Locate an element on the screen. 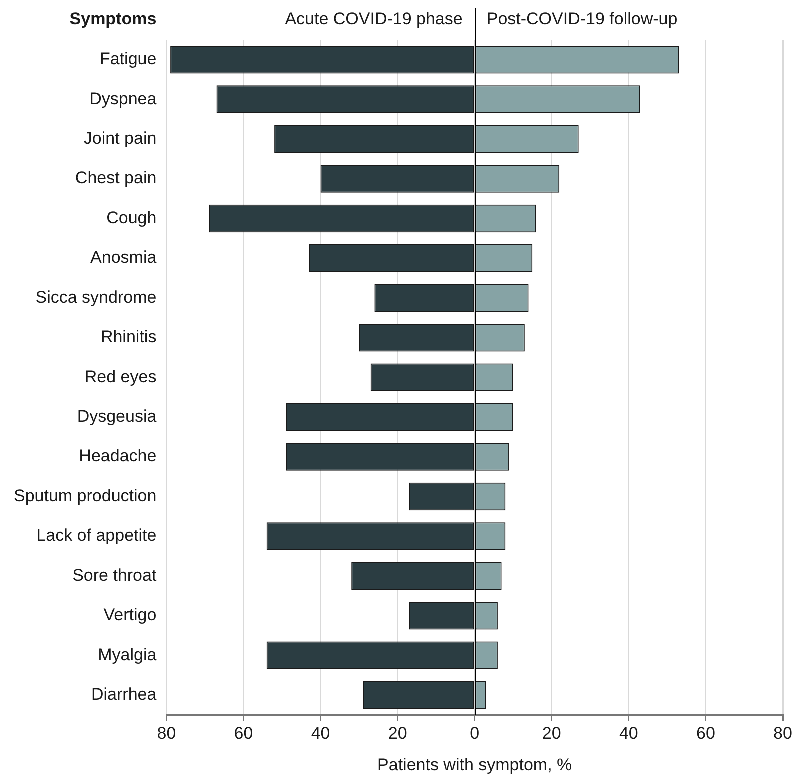 The height and width of the screenshot is (784, 797). y-tick-label: Headache is located at coordinates (118, 456).